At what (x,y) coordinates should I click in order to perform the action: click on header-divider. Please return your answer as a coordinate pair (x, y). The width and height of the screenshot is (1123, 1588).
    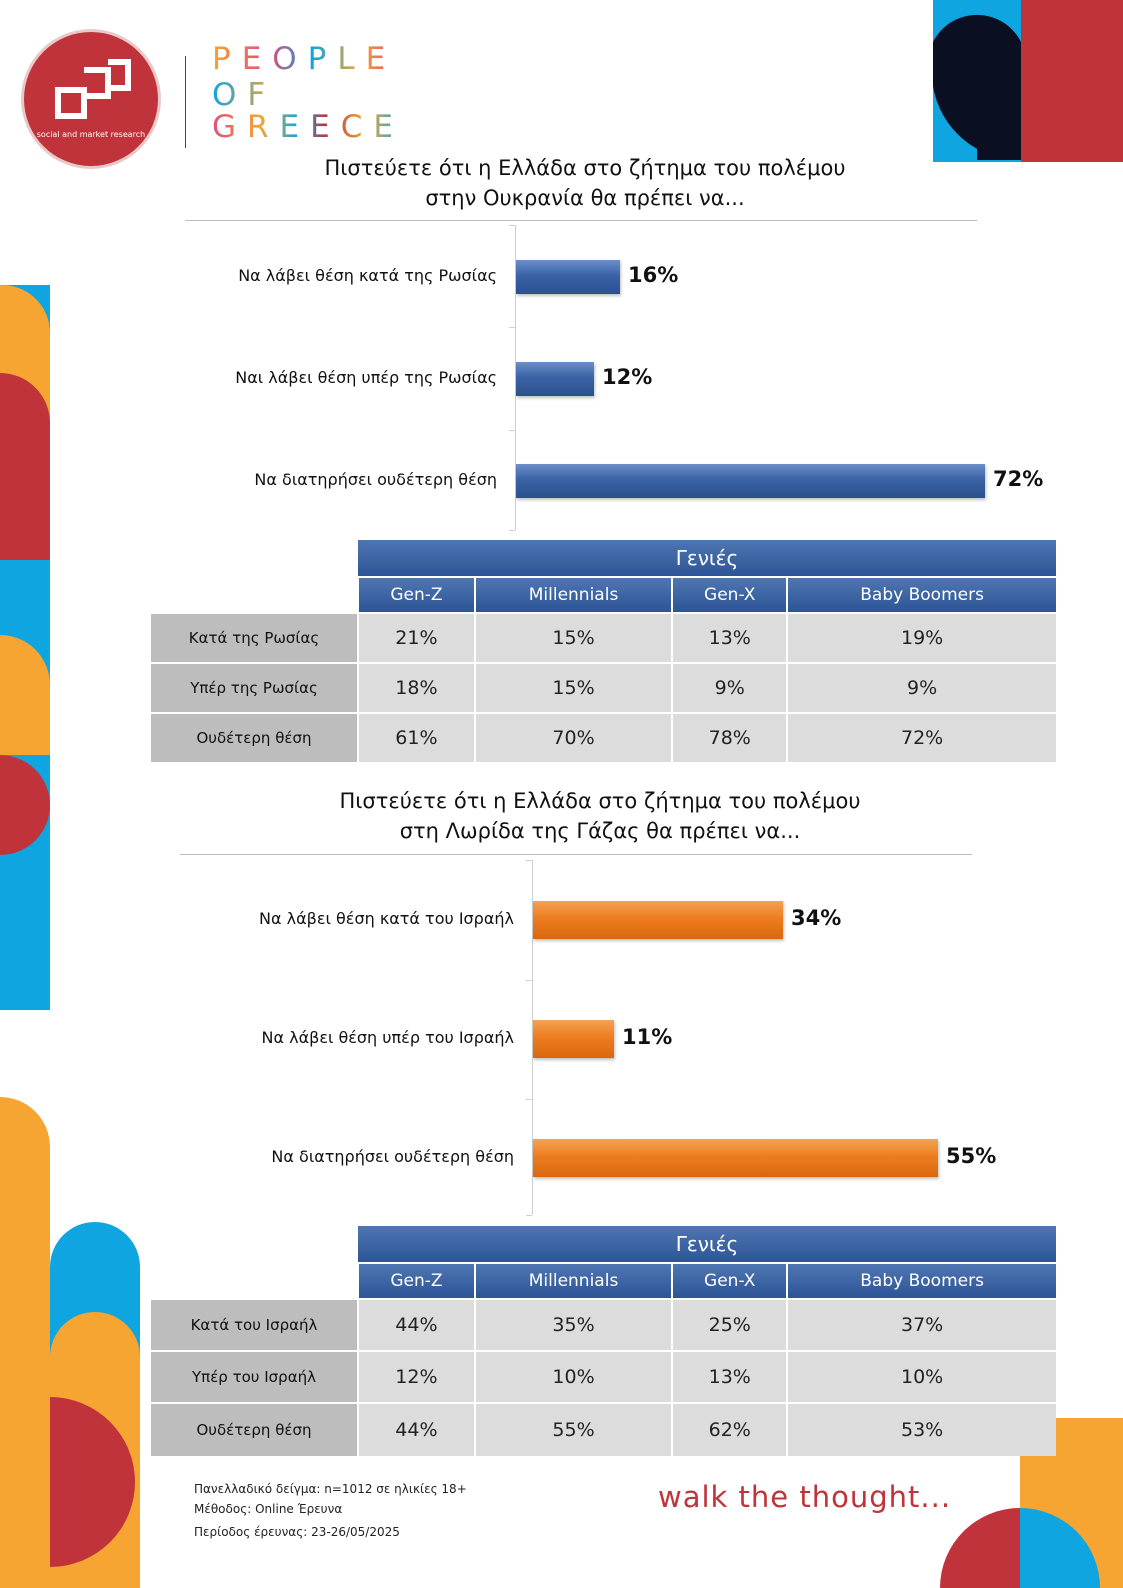
    Looking at the image, I should click on (185, 102).